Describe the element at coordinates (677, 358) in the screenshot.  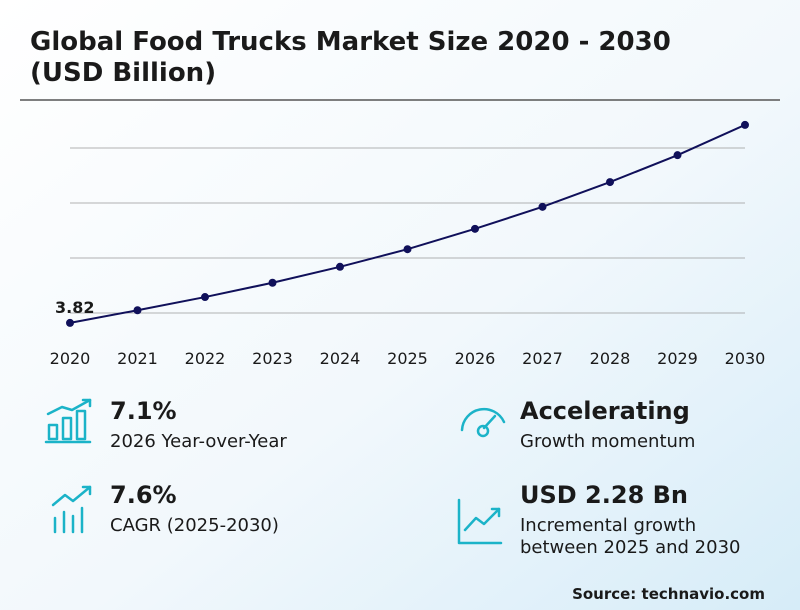
I see `x-tick-label: 2029` at that location.